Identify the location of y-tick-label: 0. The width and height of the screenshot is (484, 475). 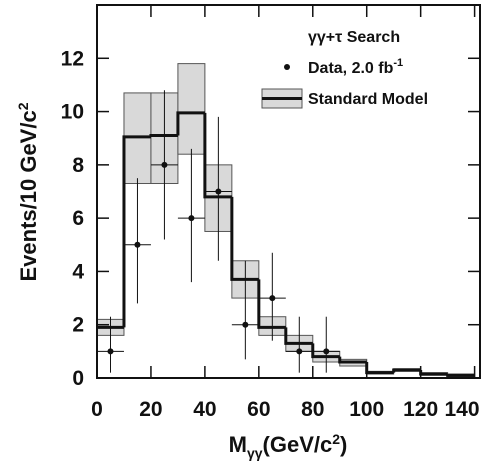
(78, 378).